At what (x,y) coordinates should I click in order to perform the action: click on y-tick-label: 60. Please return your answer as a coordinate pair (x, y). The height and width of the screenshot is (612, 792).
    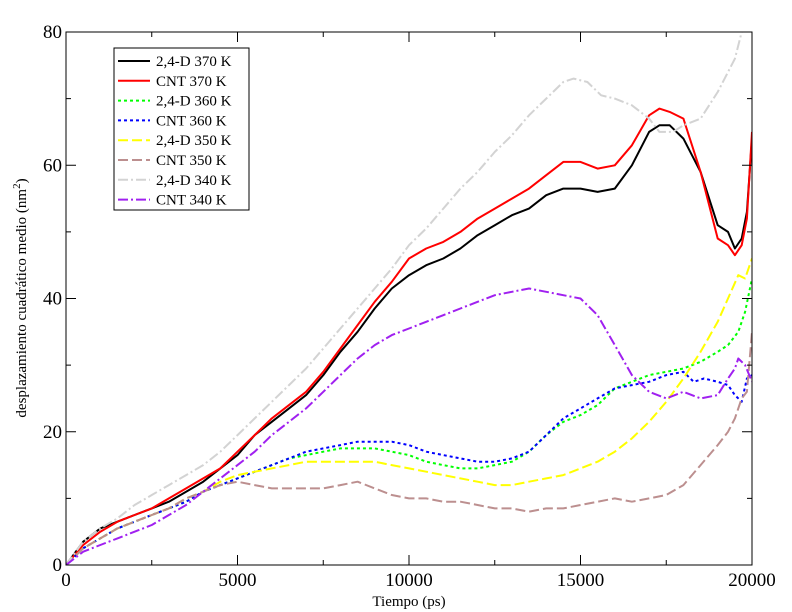
    Looking at the image, I should click on (52, 165).